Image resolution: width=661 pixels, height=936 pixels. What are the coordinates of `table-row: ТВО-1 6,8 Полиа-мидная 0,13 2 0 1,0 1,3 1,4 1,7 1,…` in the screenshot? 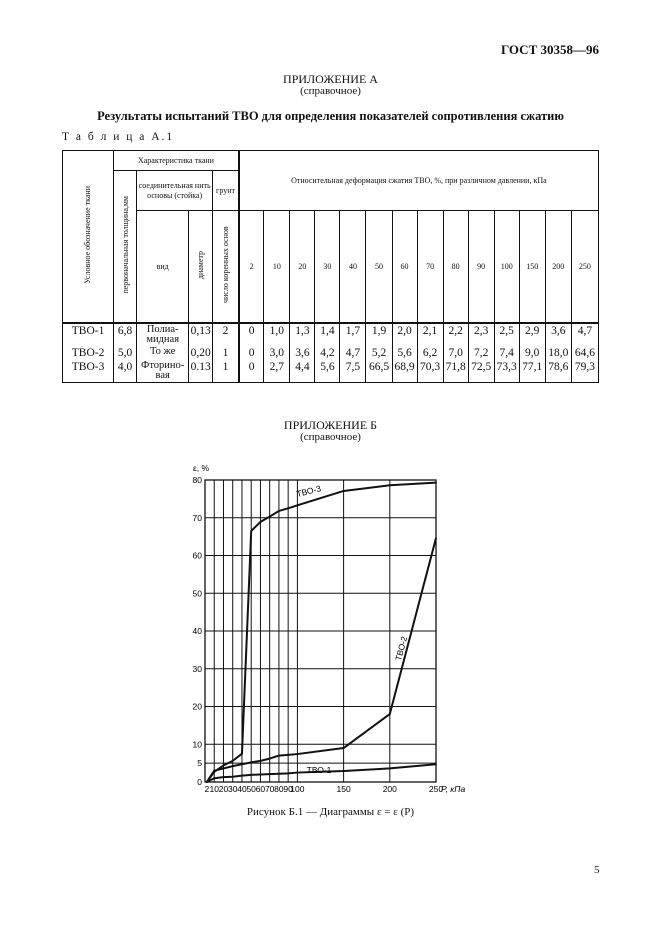 It's located at (330, 333).